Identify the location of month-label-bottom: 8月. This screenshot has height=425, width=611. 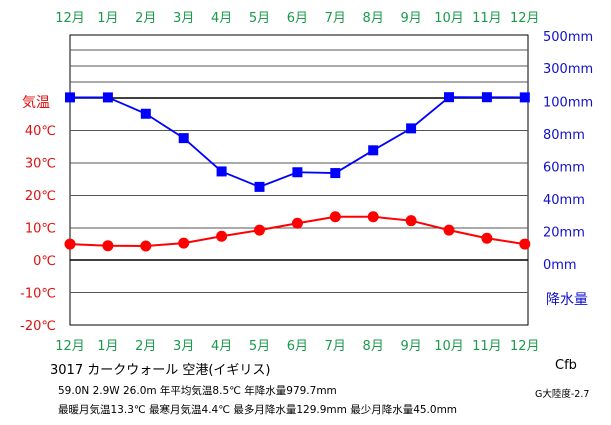
(373, 346).